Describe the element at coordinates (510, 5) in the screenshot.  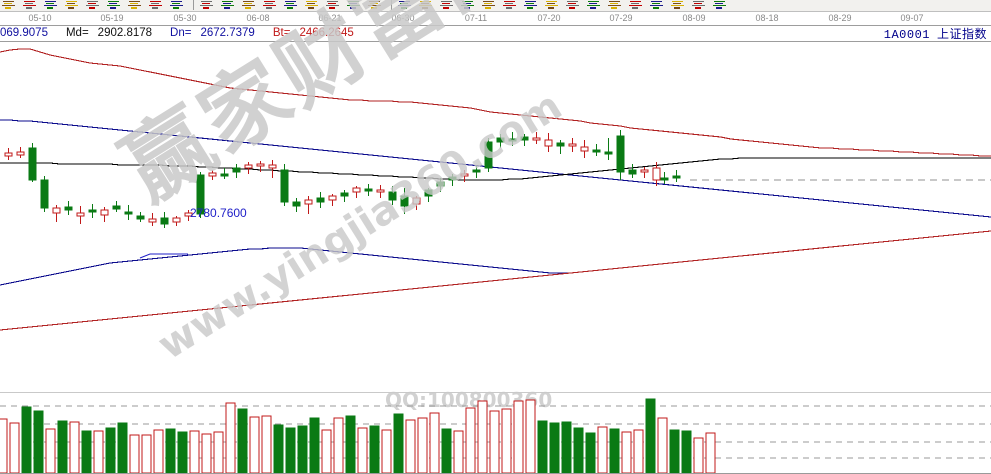
I see `toolbar-bowl-icon` at that location.